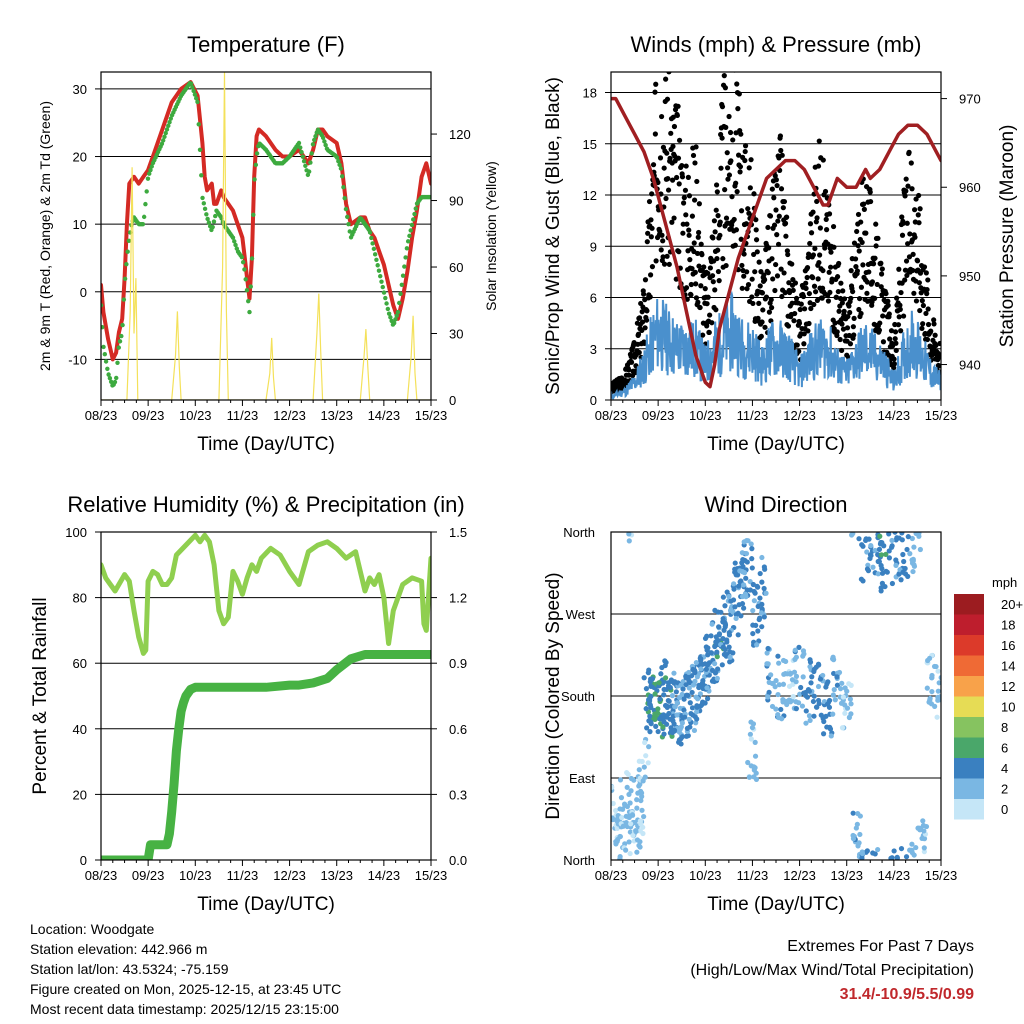 Image resolution: width=1024 pixels, height=1024 pixels. I want to click on y2-tick-label: 0.9, so click(458, 663).